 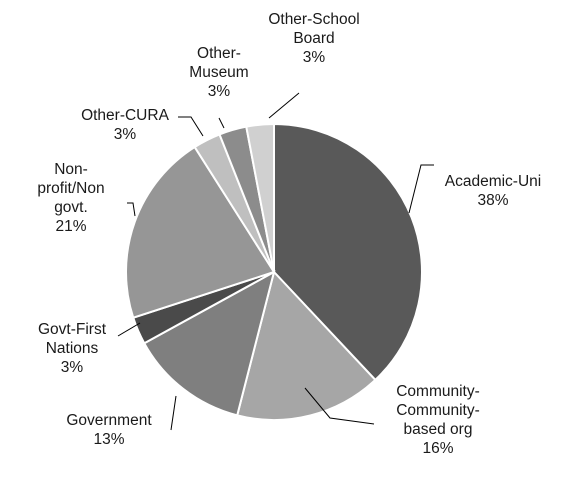 What do you see at coordinates (438, 429) in the screenshot?
I see `slice-name-1: based org` at bounding box center [438, 429].